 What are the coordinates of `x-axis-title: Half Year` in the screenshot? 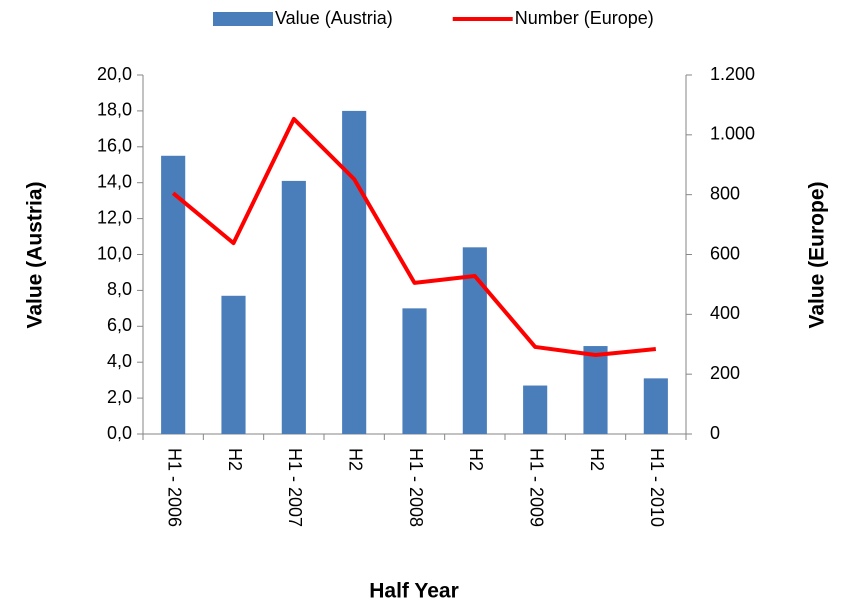 It's located at (414, 591).